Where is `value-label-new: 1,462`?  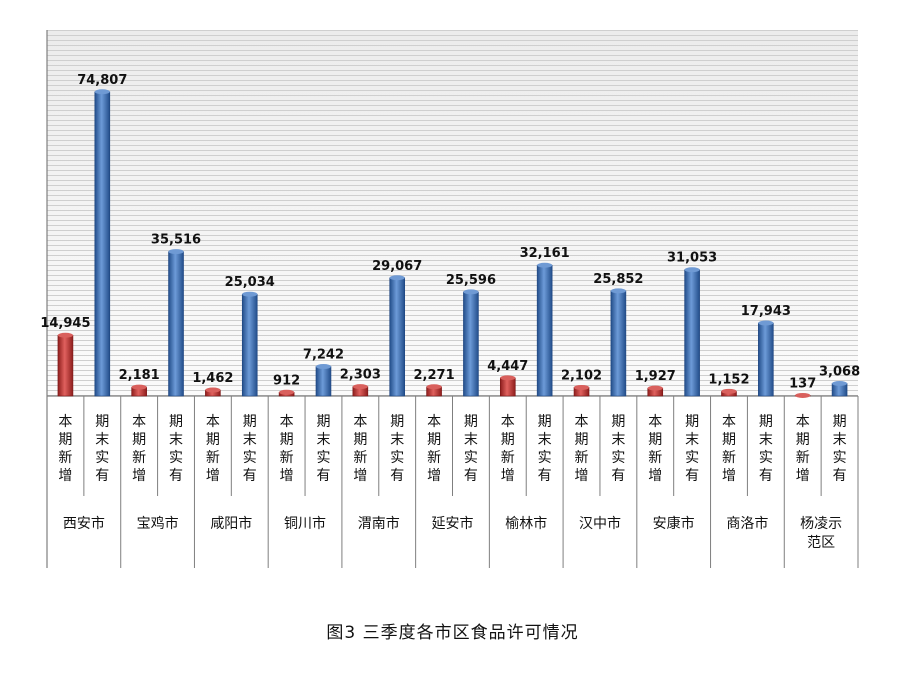 value-label-new: 1,462 is located at coordinates (212, 378).